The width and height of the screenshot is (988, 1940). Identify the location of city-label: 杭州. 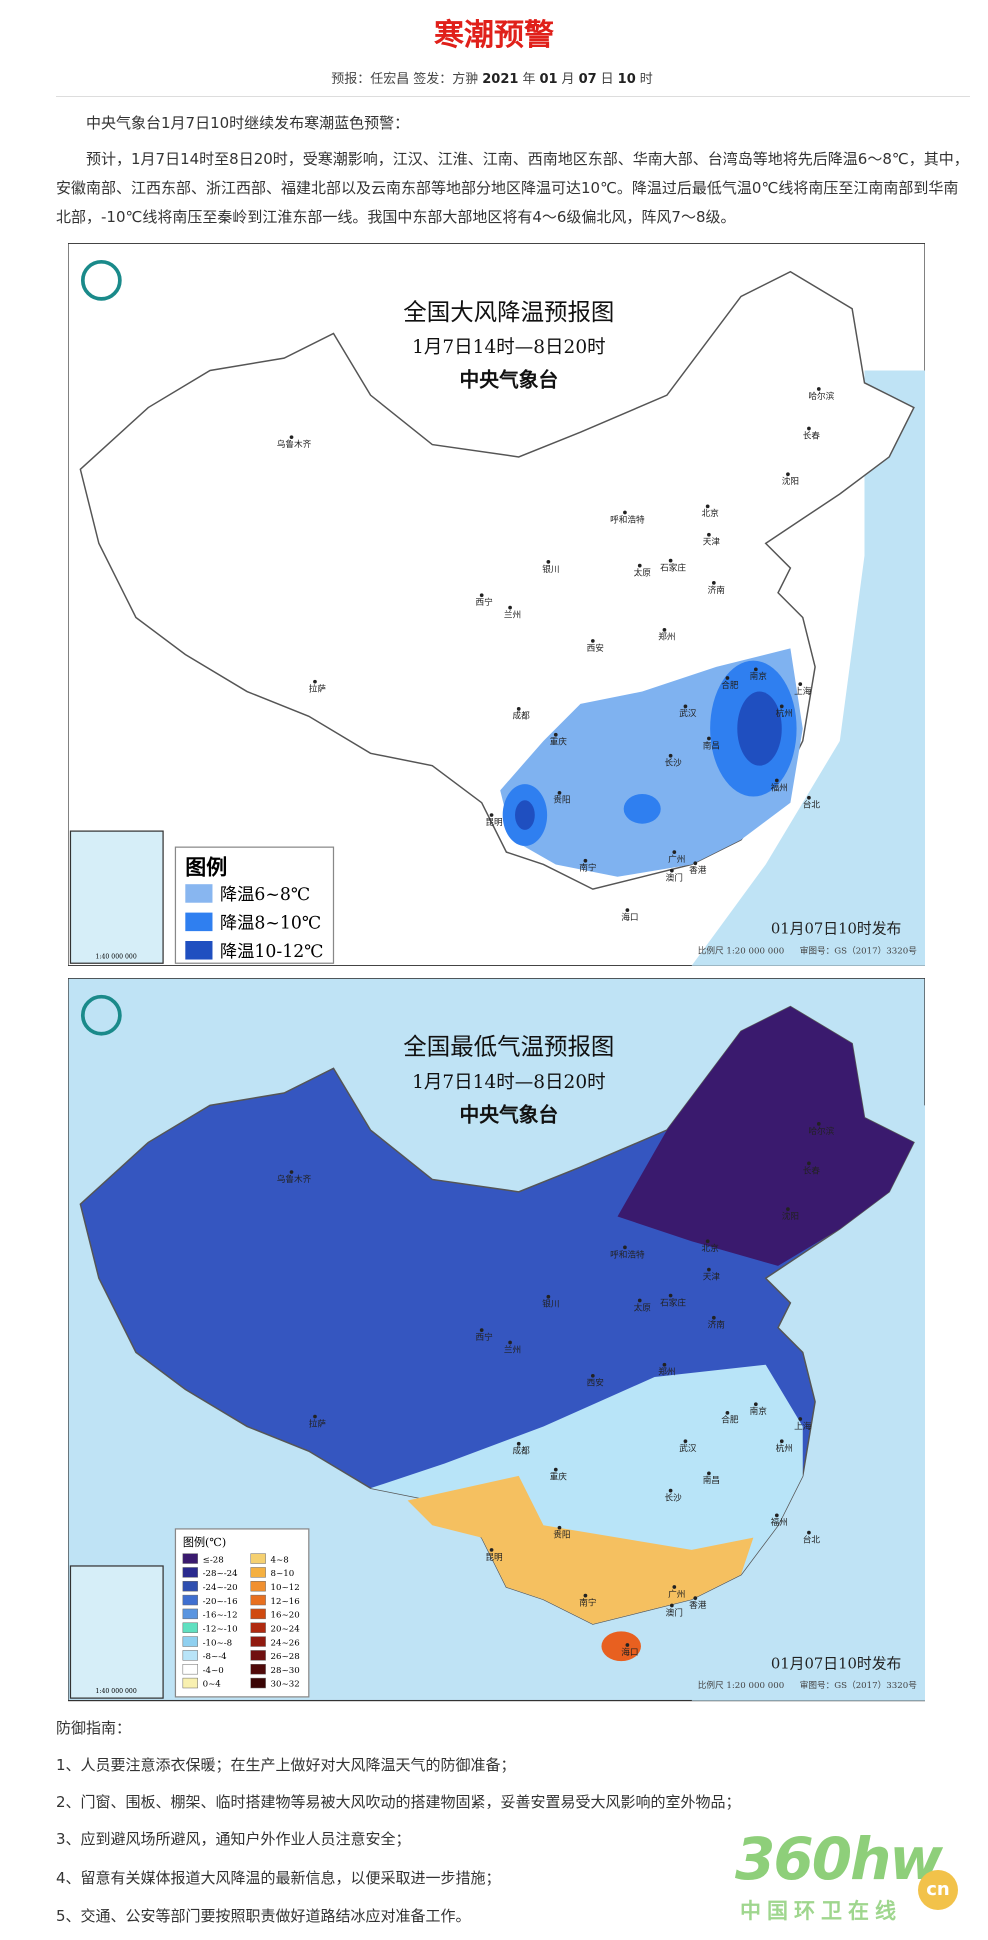
(784, 1448).